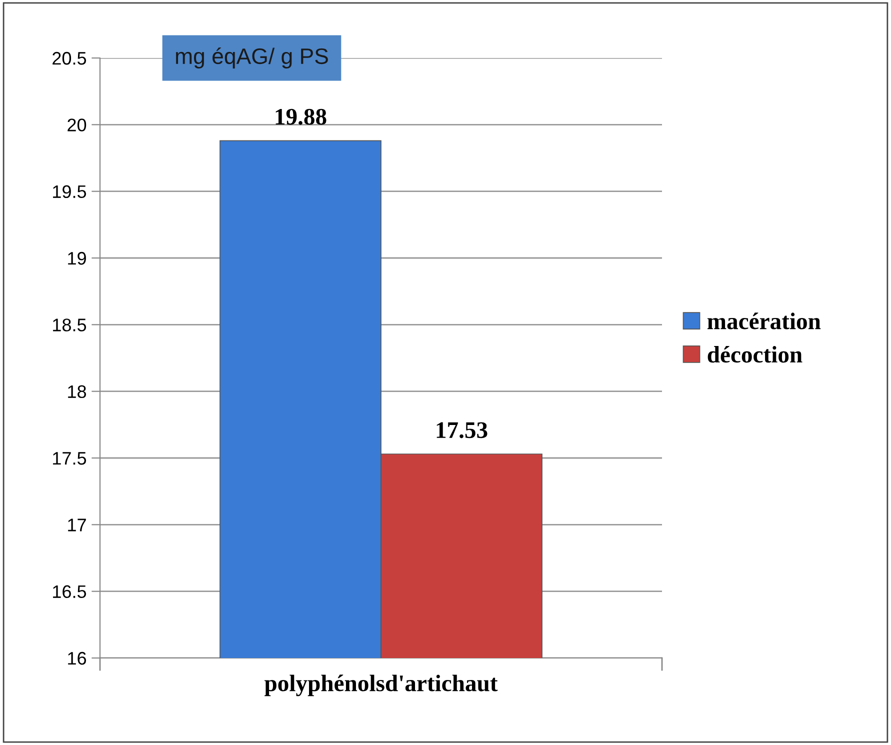 The height and width of the screenshot is (745, 891). Describe the element at coordinates (77, 658) in the screenshot. I see `y-tick-label: 16` at that location.